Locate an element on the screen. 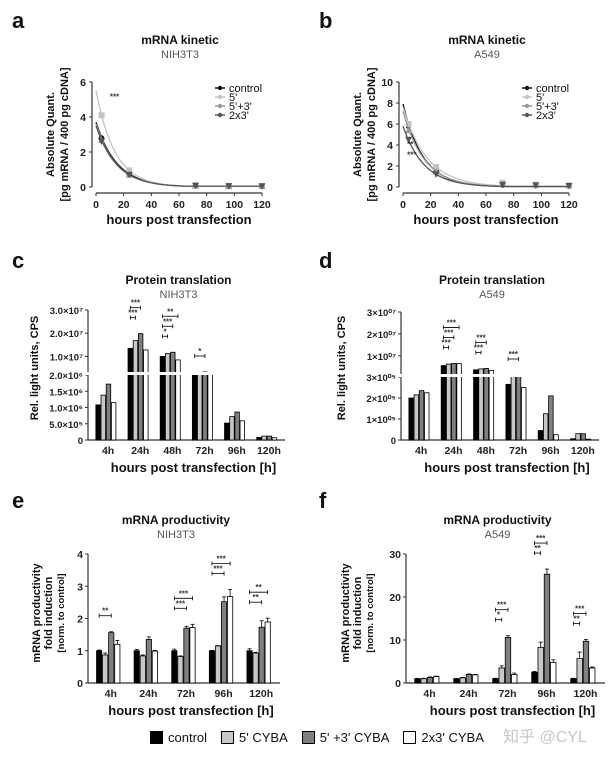 The width and height of the screenshot is (614, 761). panel-letter: f is located at coordinates (323, 500).